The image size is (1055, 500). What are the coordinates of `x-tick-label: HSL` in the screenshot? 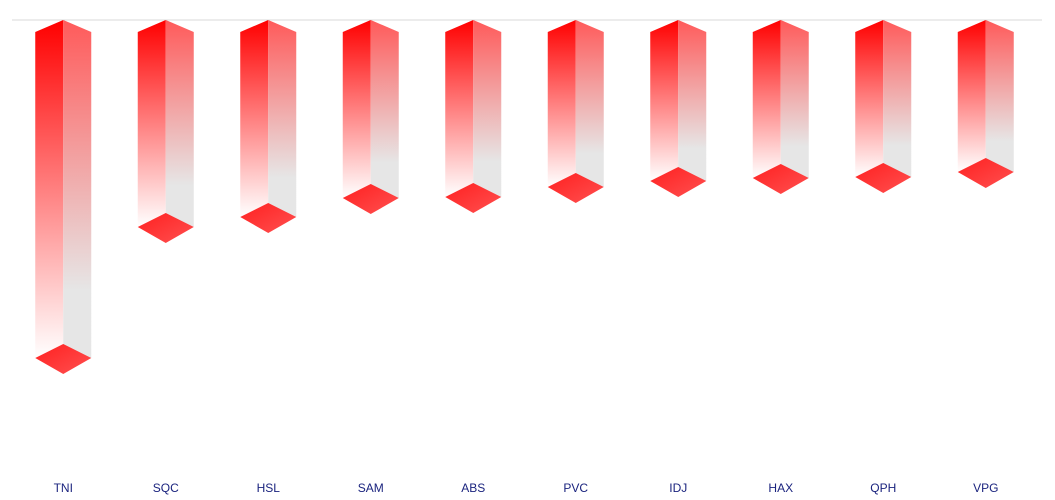 It's located at (269, 488).